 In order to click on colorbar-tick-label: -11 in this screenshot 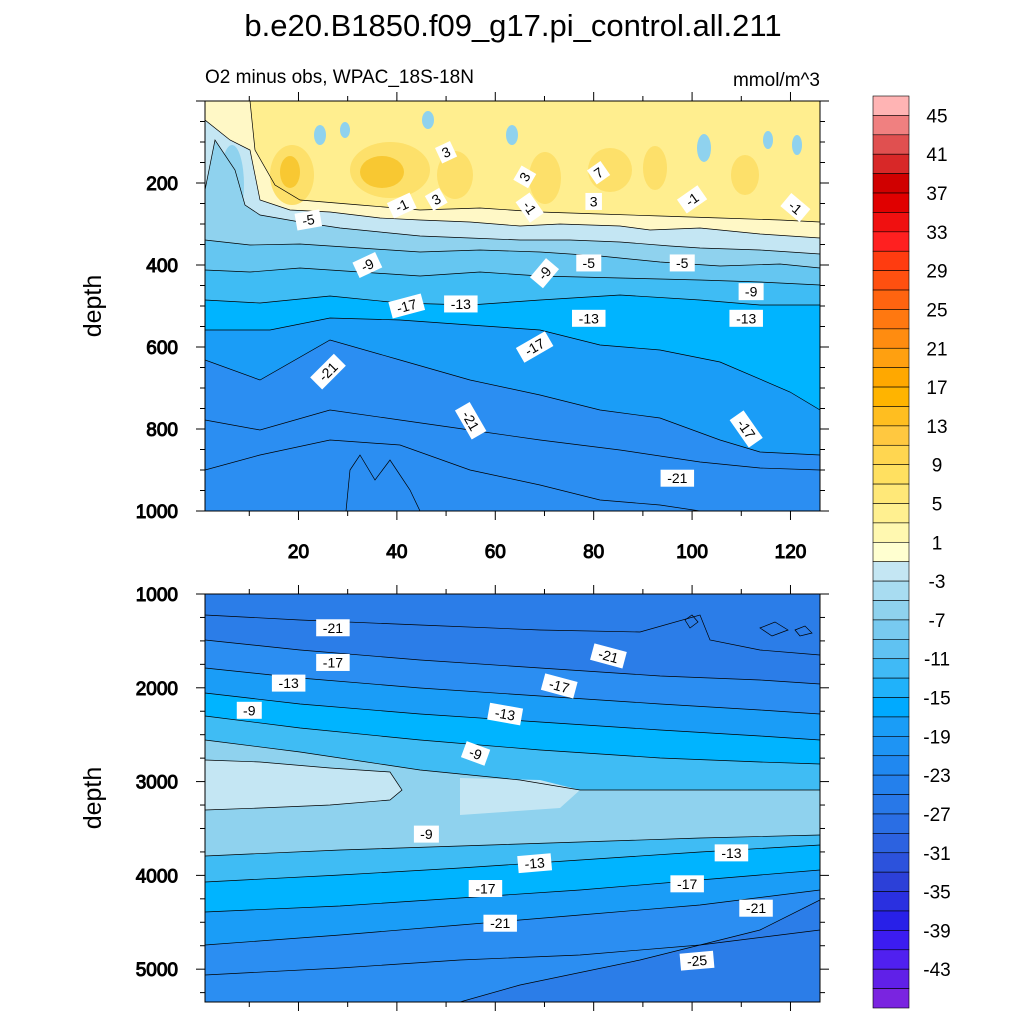, I will do `click(937, 660)`.